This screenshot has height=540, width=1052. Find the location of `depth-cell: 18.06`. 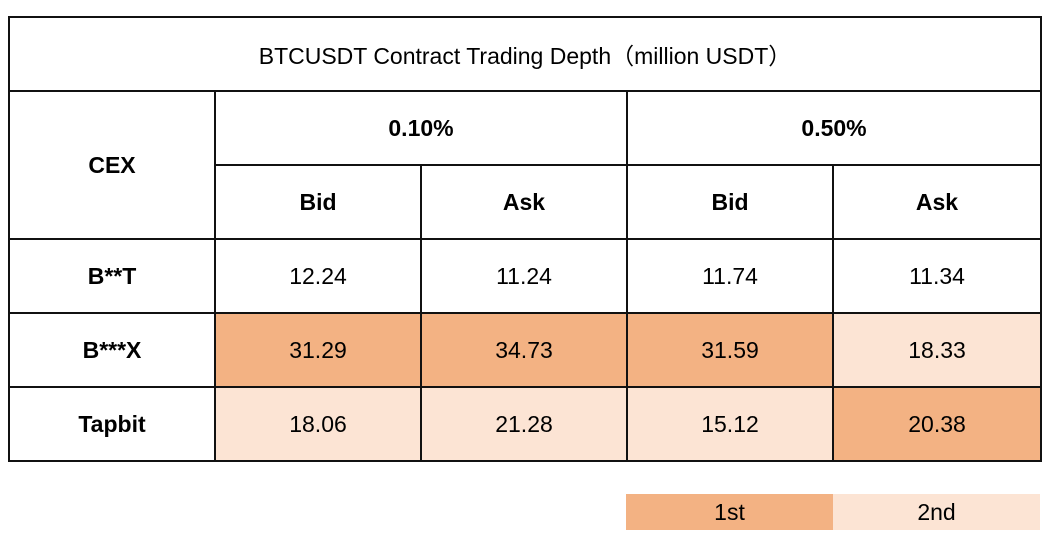

depth-cell: 18.06 is located at coordinates (318, 424).